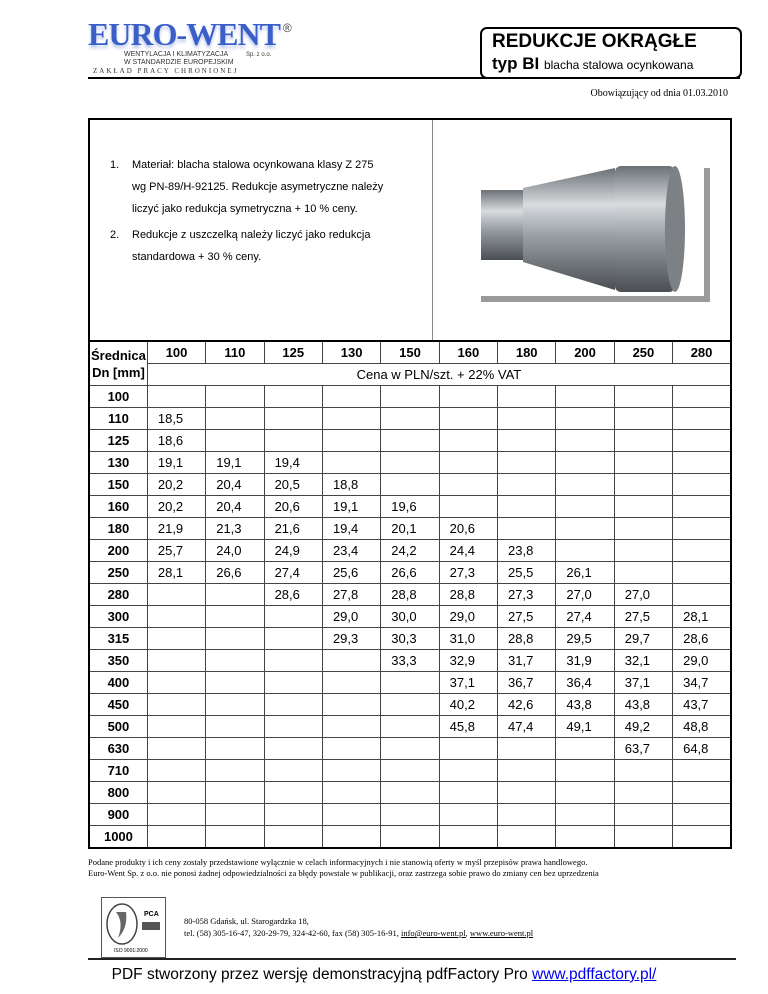 The height and width of the screenshot is (994, 768). Describe the element at coordinates (118, 660) in the screenshot. I see `row-diameter: 350` at that location.